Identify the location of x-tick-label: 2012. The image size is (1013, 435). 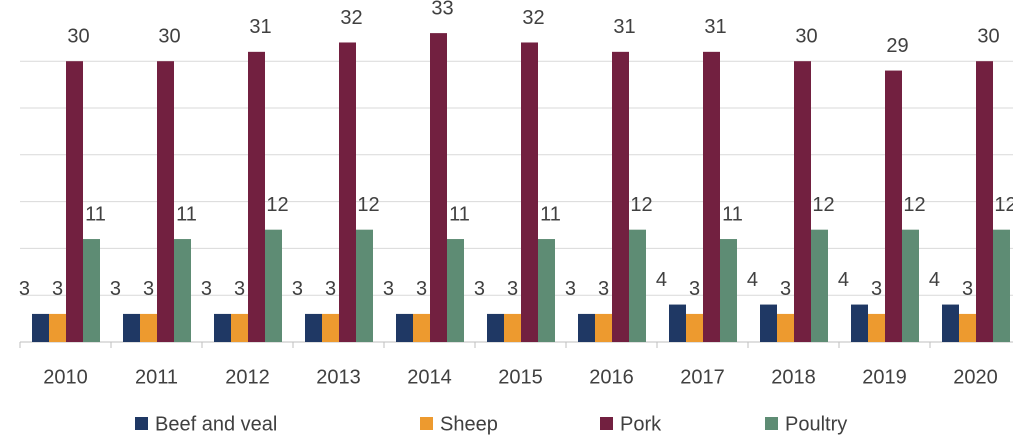
(247, 377).